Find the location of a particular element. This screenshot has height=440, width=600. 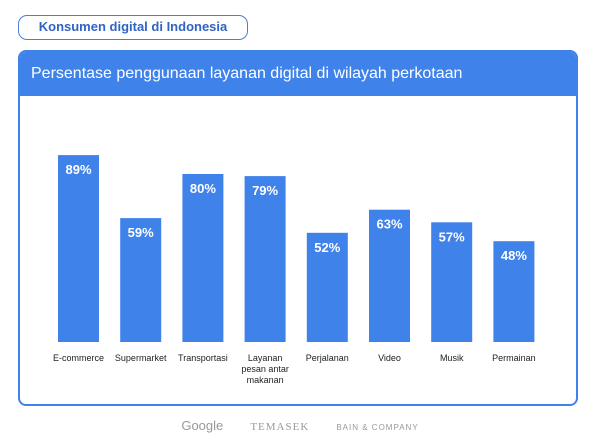

partner-logos: Google TEMASEK BAIN & COMPANY is located at coordinates (300, 425).